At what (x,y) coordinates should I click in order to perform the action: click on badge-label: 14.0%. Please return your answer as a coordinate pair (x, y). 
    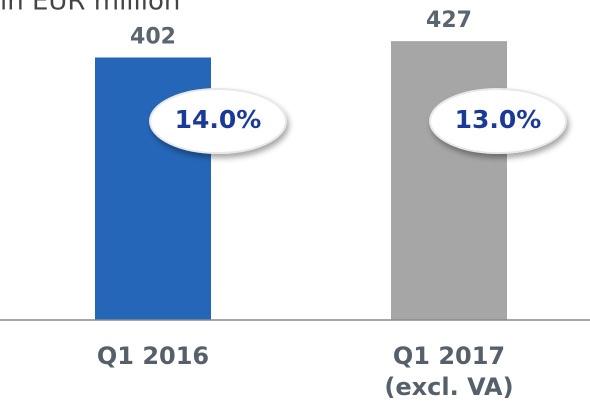
    Looking at the image, I should click on (218, 119).